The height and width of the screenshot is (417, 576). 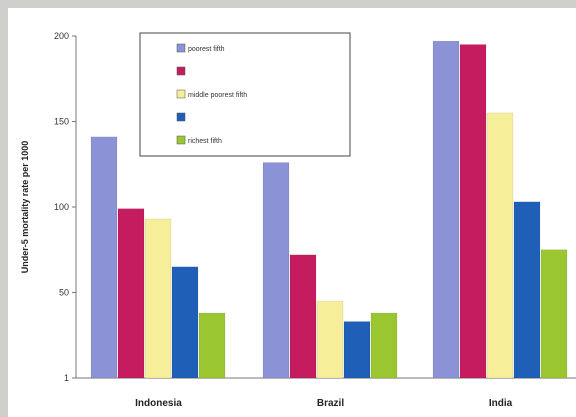 What do you see at coordinates (64, 293) in the screenshot?
I see `y-tick-label: 50` at bounding box center [64, 293].